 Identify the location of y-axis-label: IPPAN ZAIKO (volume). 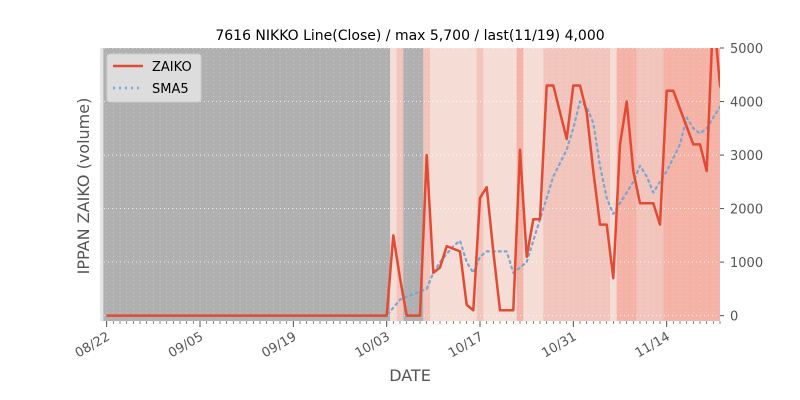
(83, 186).